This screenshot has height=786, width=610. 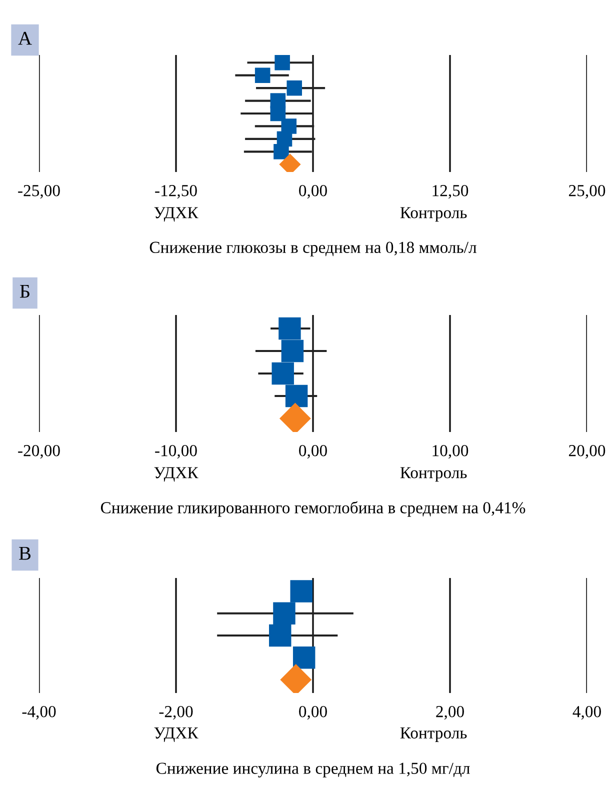 What do you see at coordinates (25, 38) in the screenshot?
I see `chart-title: А` at bounding box center [25, 38].